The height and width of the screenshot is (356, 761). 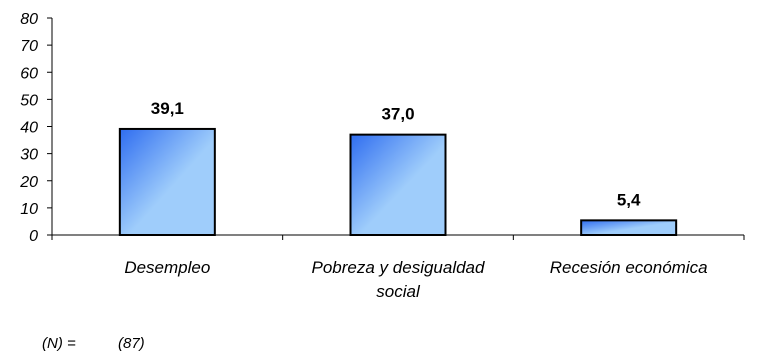 What do you see at coordinates (29, 209) in the screenshot?
I see `y-tick-label: 10` at bounding box center [29, 209].